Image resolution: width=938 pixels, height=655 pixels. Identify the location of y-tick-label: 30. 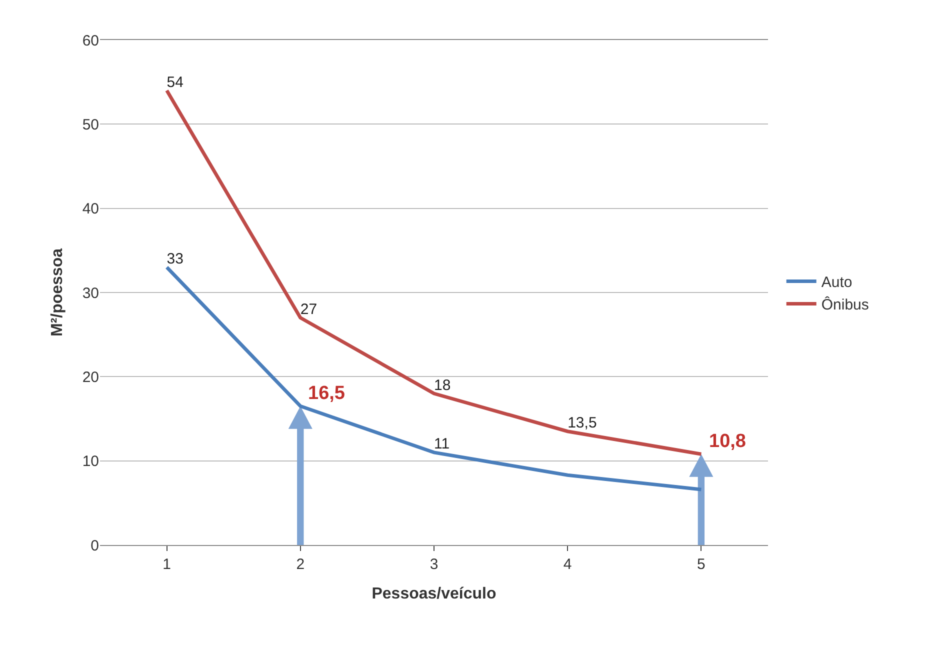
(90, 293).